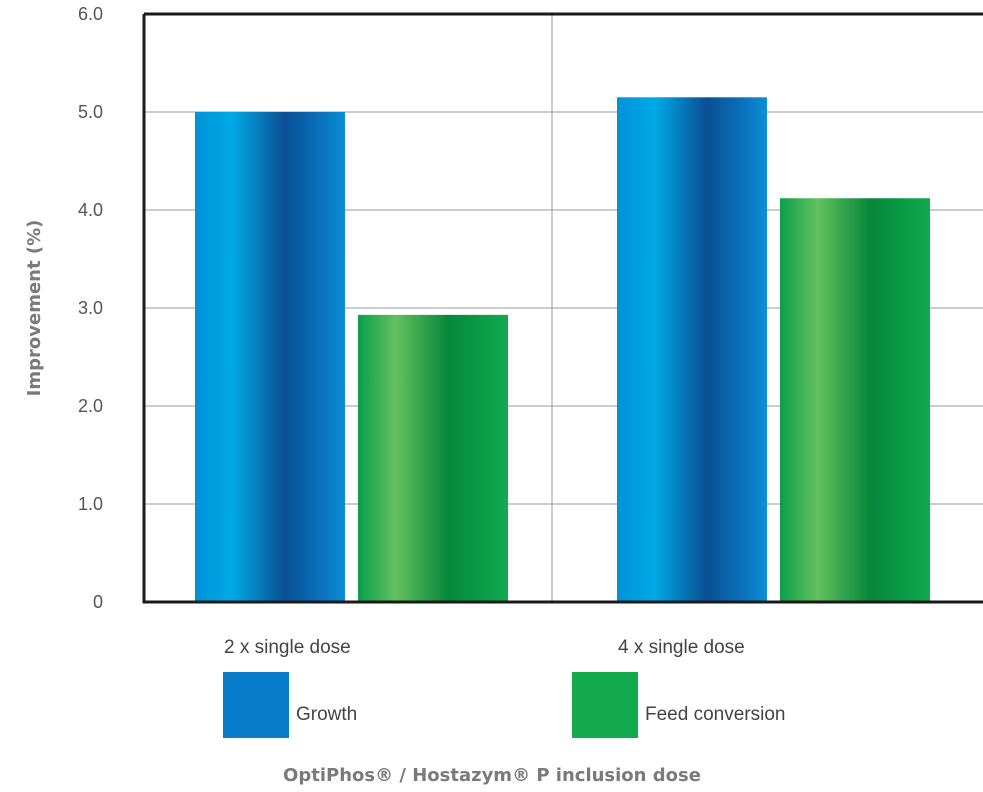  I want to click on y-tick-label: 6.0, so click(90, 14).